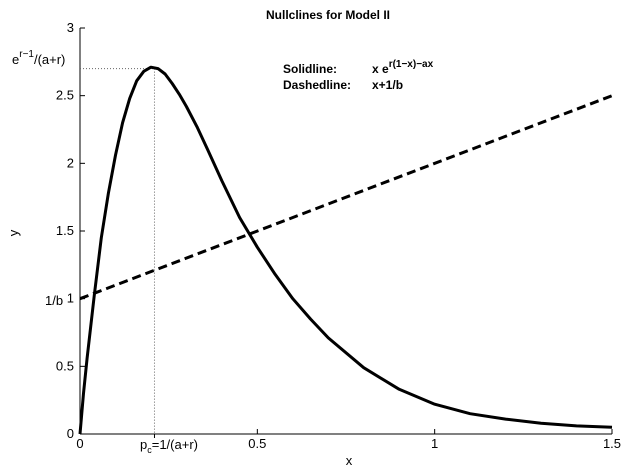 This screenshot has height=468, width=623. I want to click on legend-dashed-formula: x+1/b, so click(387, 85).